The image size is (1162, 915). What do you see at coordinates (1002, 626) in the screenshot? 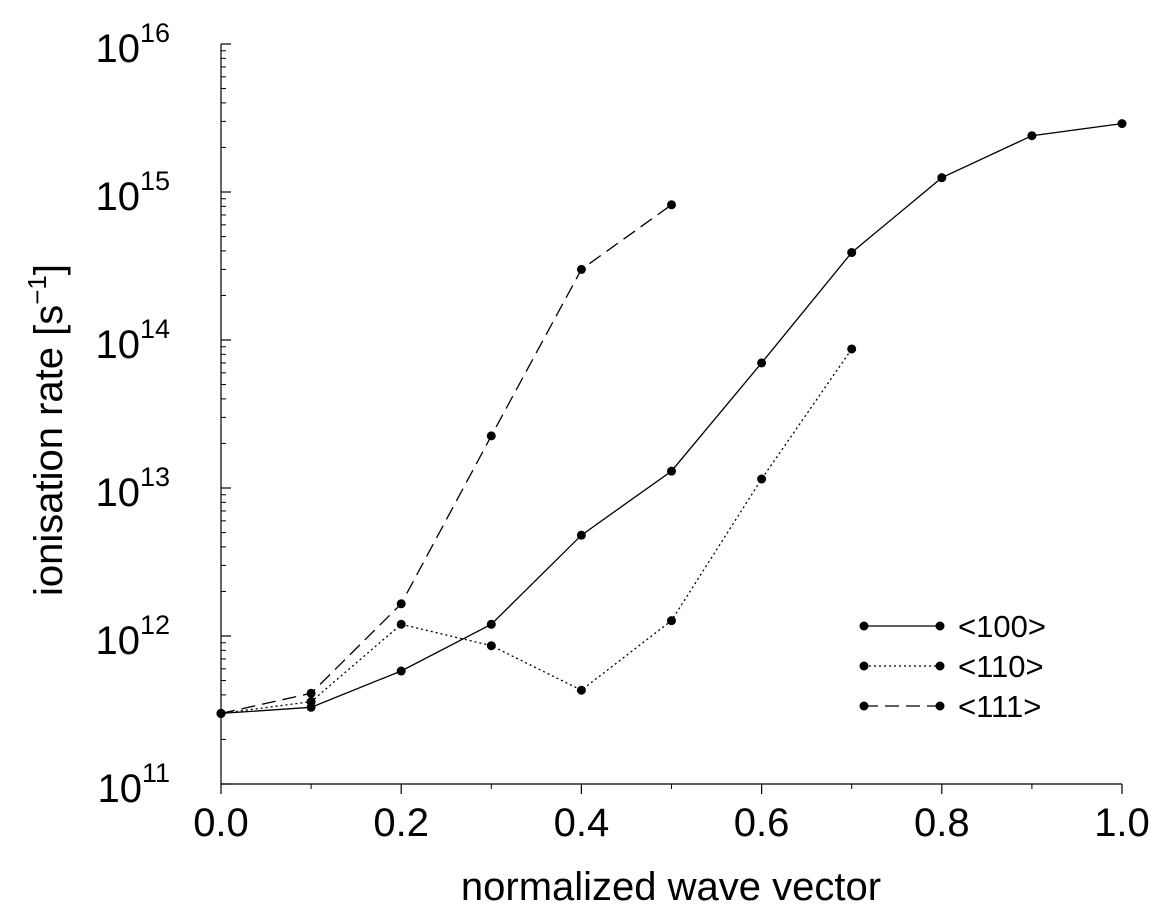
I see `legend-label: <100>` at bounding box center [1002, 626].